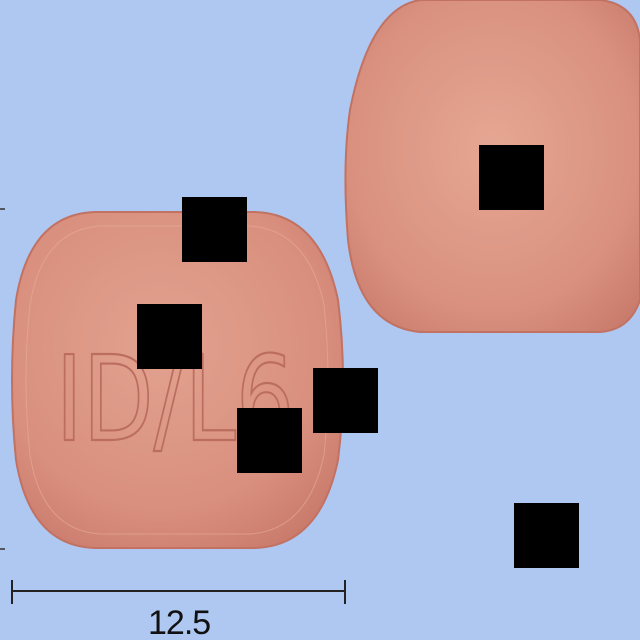  What do you see at coordinates (179, 622) in the screenshot?
I see `scale-label: 12.5` at bounding box center [179, 622].